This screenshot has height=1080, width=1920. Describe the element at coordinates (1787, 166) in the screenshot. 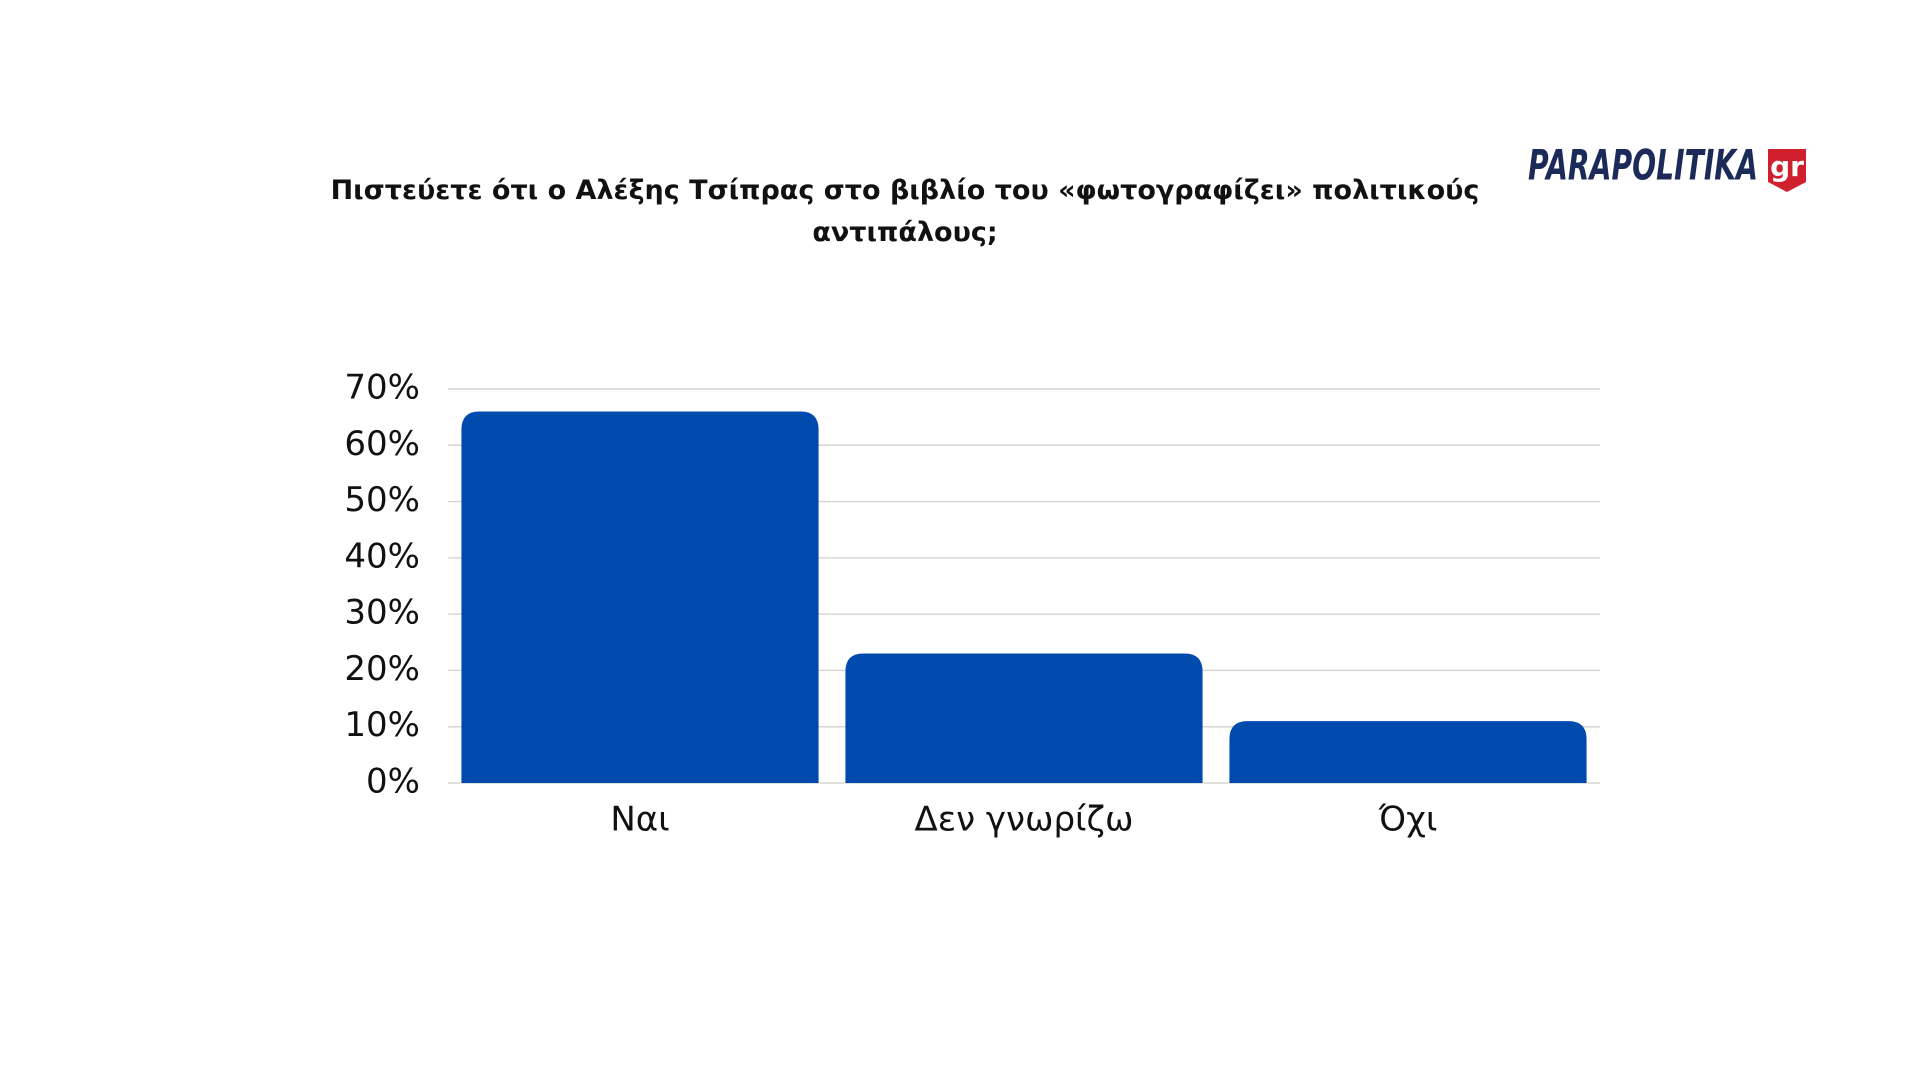

I see `logo-suffix: gr` at that location.